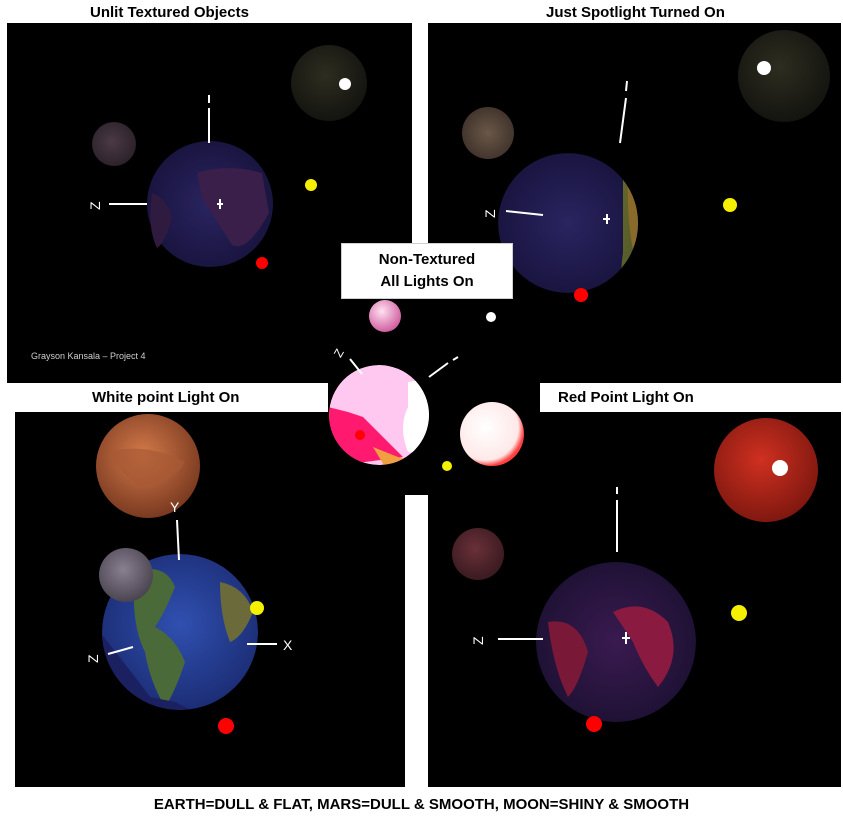 Image resolution: width=843 pixels, height=820 pixels. What do you see at coordinates (646, 166) in the screenshot?
I see `scene-spotlight: Z` at bounding box center [646, 166].